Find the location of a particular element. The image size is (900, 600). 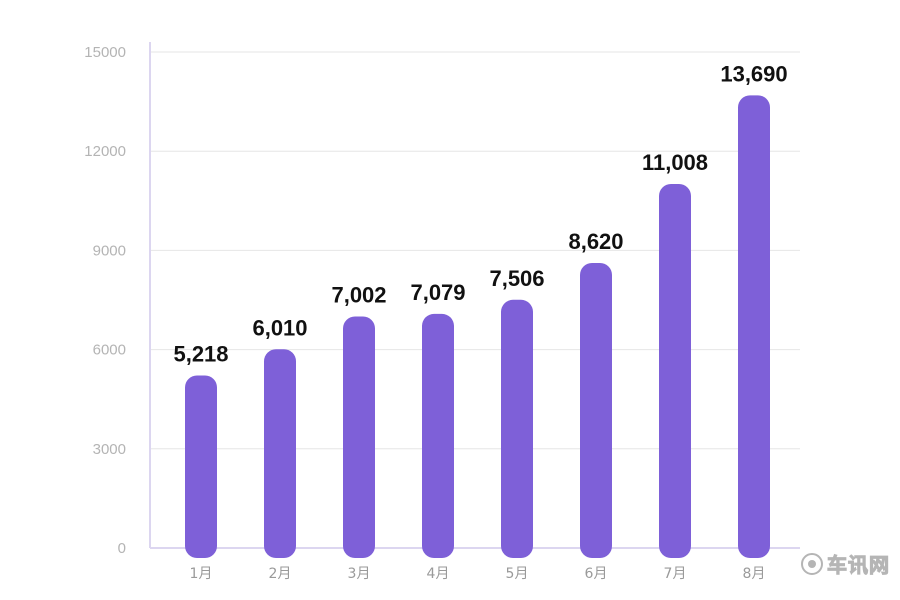

x-tick-label-6: 6月 is located at coordinates (596, 574).